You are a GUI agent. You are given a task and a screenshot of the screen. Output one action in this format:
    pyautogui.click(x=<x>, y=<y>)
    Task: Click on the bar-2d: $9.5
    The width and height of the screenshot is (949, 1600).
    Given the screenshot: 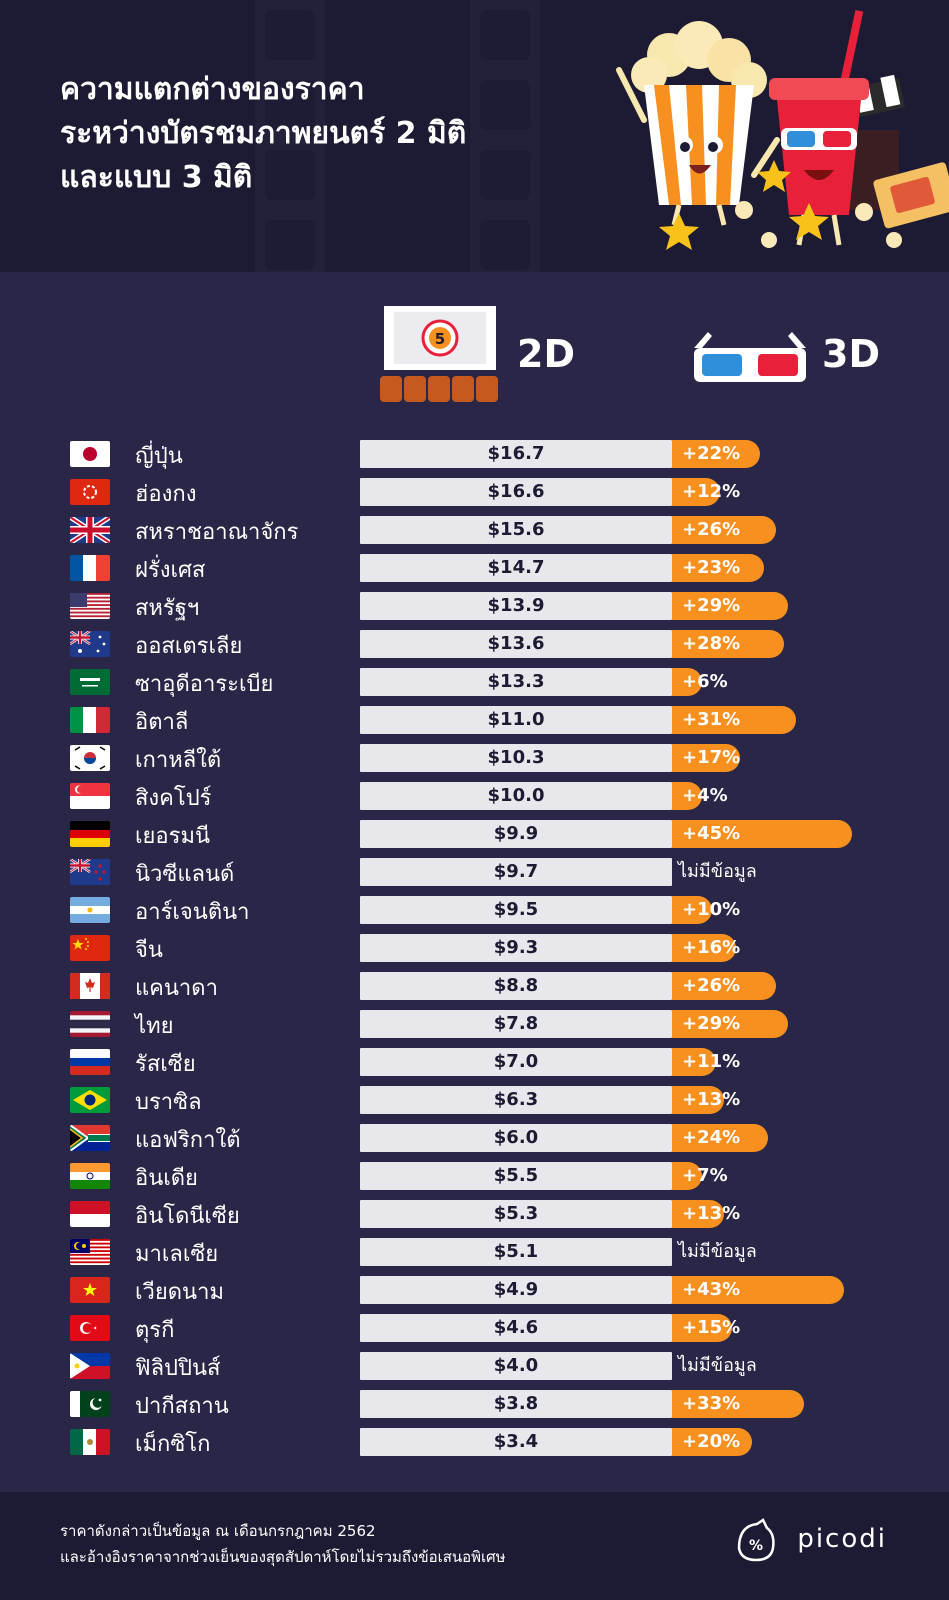 What is the action you would take?
    pyautogui.click(x=516, y=910)
    